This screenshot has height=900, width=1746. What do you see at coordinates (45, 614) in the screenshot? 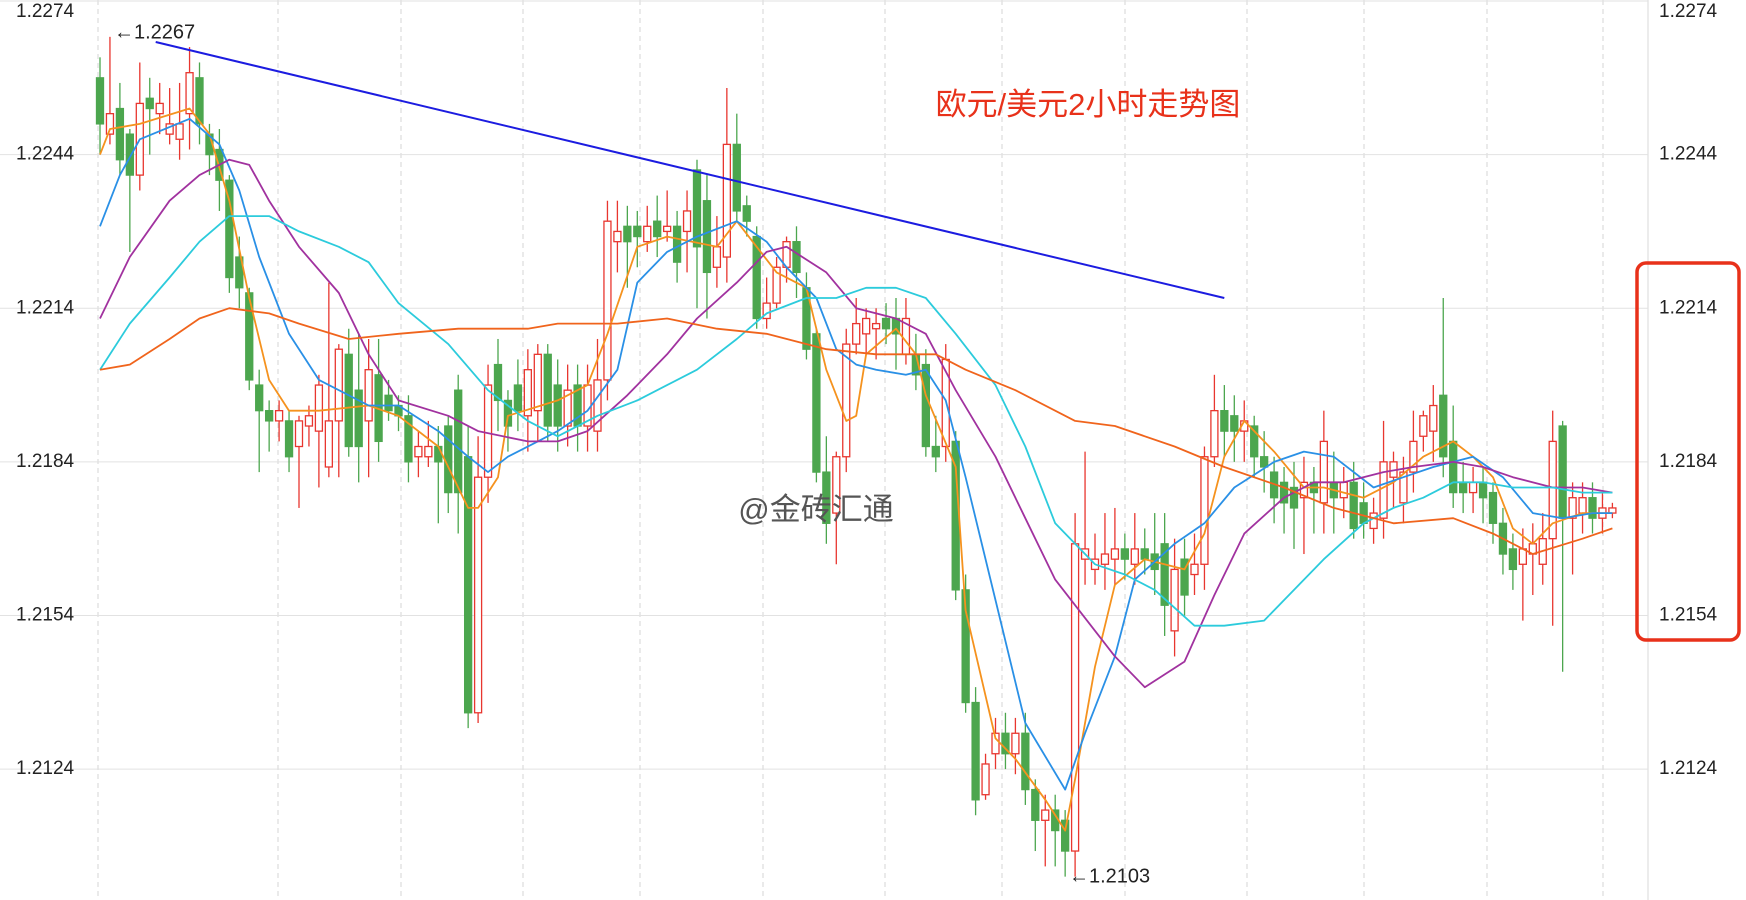
I see `y-tick-label: 1.2154` at bounding box center [45, 614].